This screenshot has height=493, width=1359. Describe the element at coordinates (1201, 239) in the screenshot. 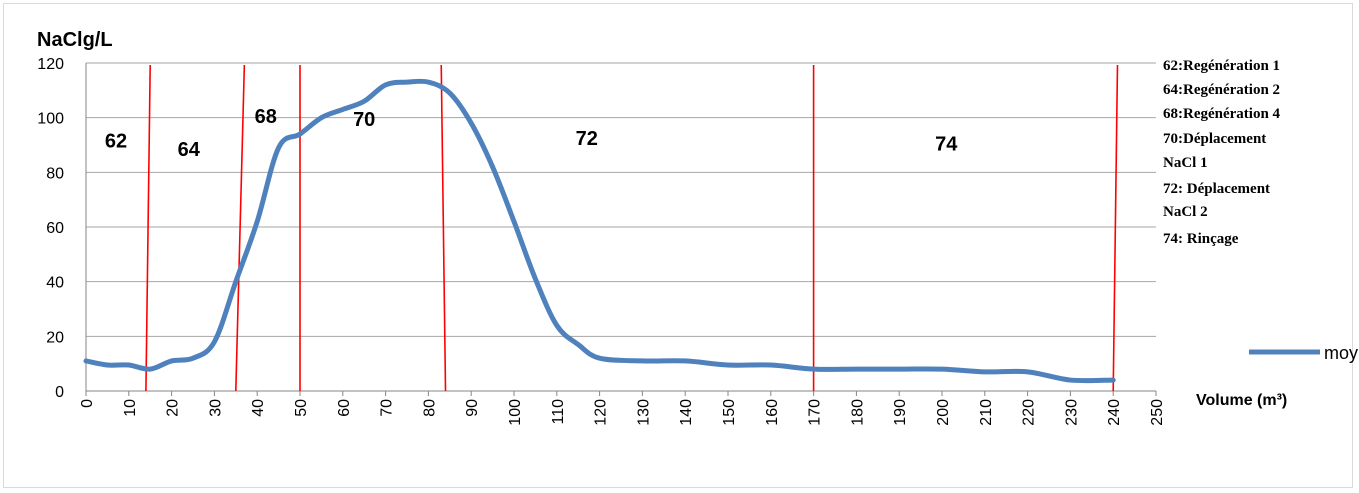

I see `phase-legend-line: 74: Rinçage` at that location.